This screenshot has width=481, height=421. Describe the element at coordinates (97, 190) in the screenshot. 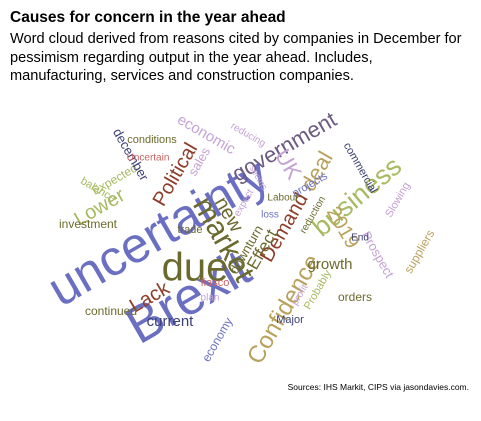

I see `cloud-word-balance: balance` at that location.